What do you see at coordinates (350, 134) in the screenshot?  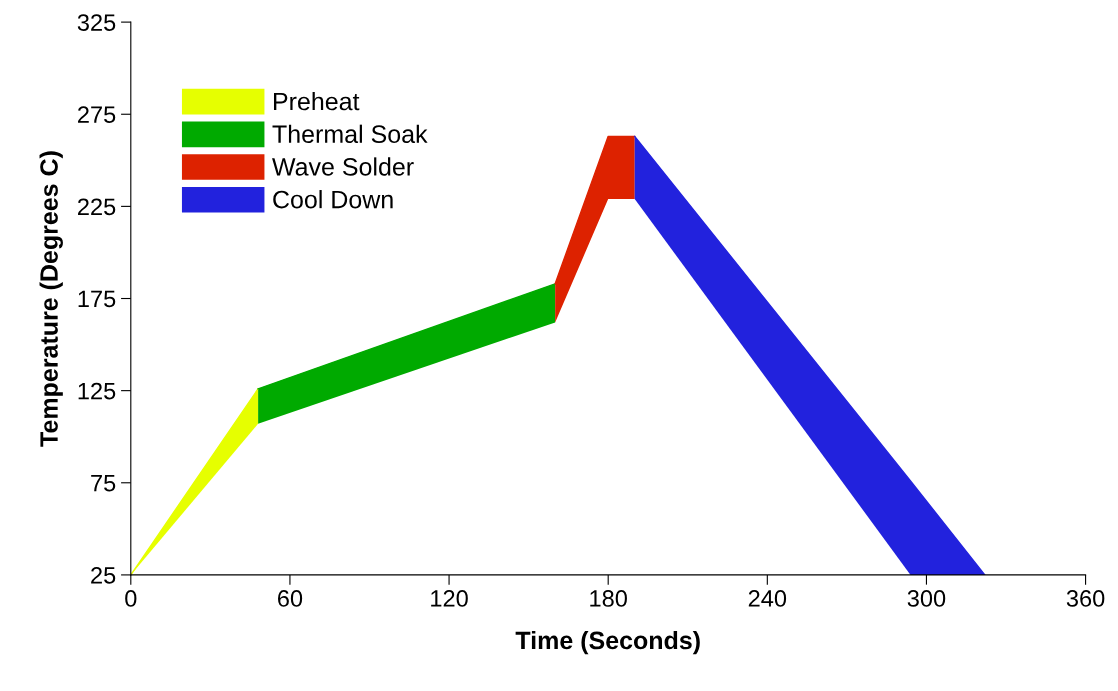 I see `legend-label: Thermal Soak` at bounding box center [350, 134].